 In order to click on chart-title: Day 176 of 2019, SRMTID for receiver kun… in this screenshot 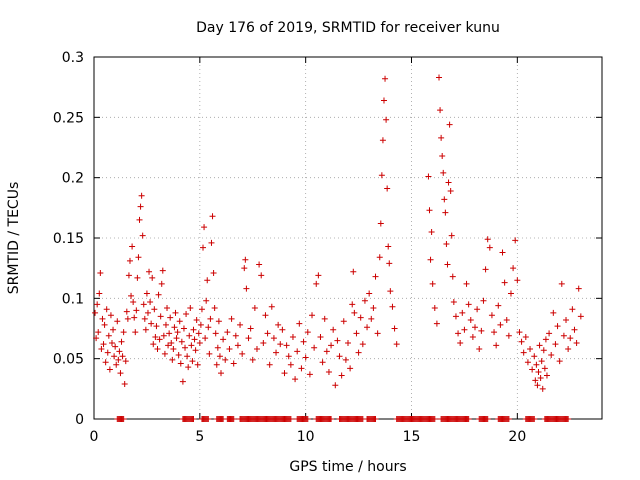, I will do `click(348, 28)`.